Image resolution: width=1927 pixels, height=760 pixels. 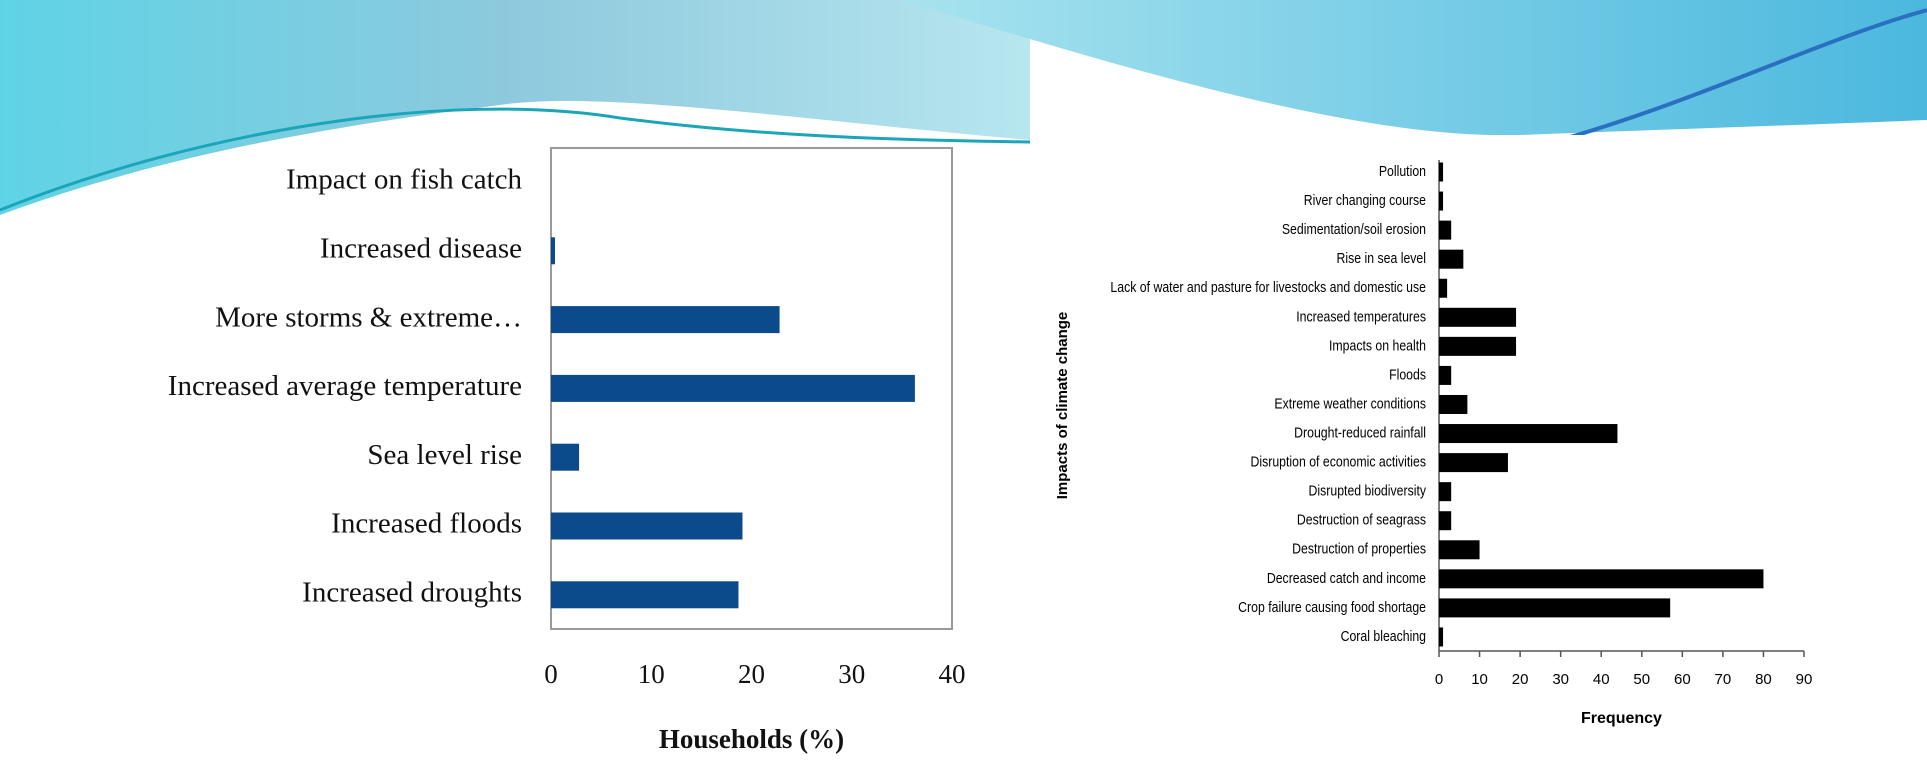 What do you see at coordinates (1360, 432) in the screenshot?
I see `category-label: Drought-reduced rainfall` at bounding box center [1360, 432].